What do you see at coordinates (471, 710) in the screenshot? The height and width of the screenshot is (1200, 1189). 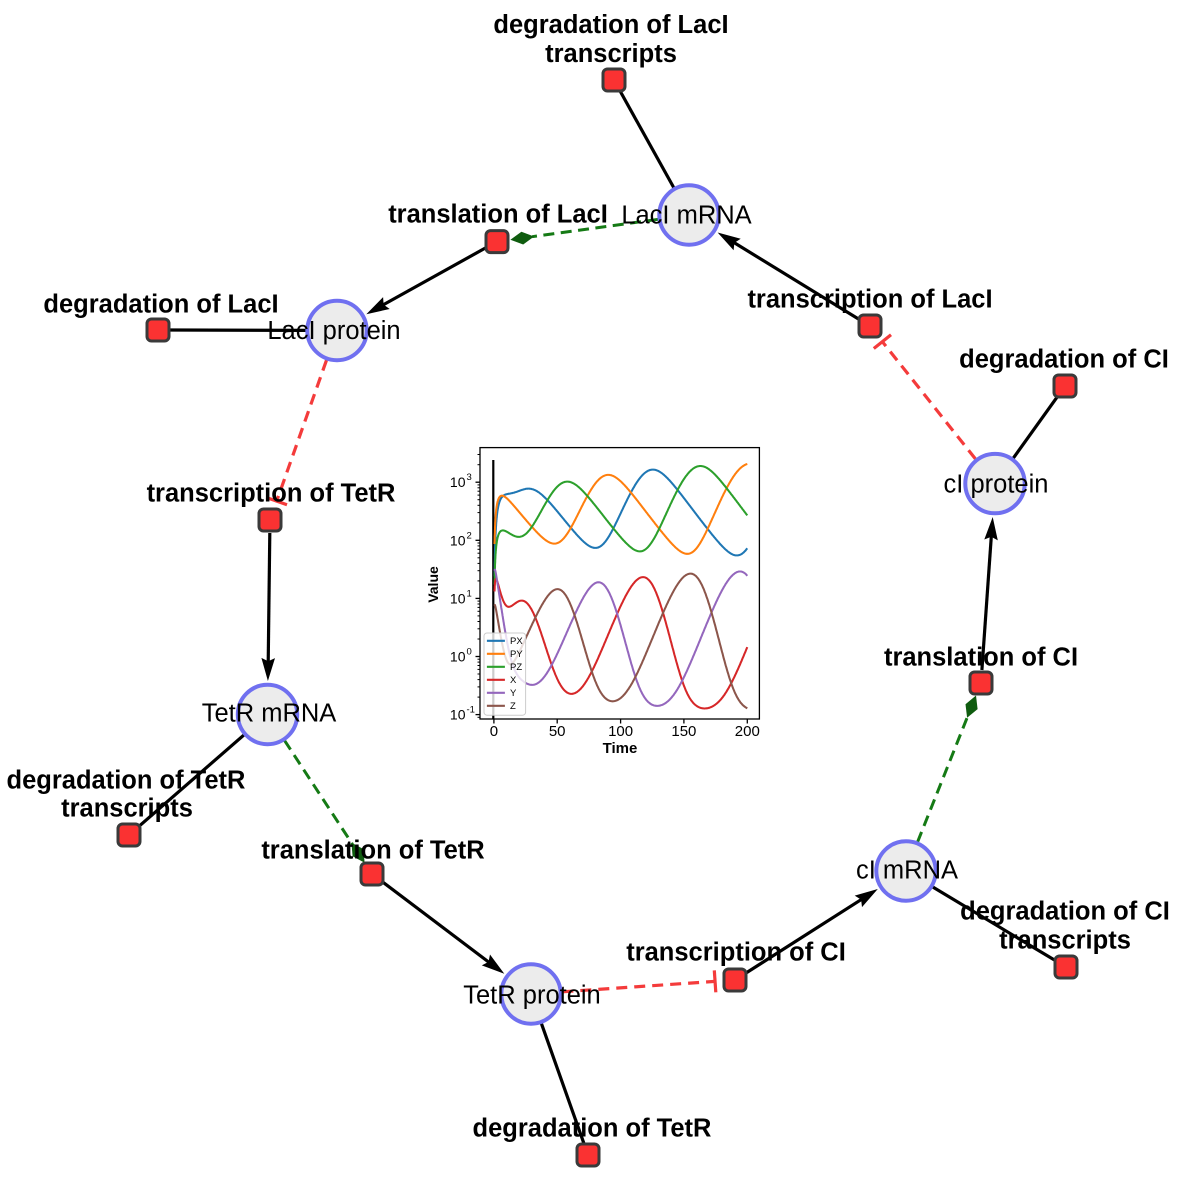 I see `svg-text: -1` at bounding box center [471, 710].